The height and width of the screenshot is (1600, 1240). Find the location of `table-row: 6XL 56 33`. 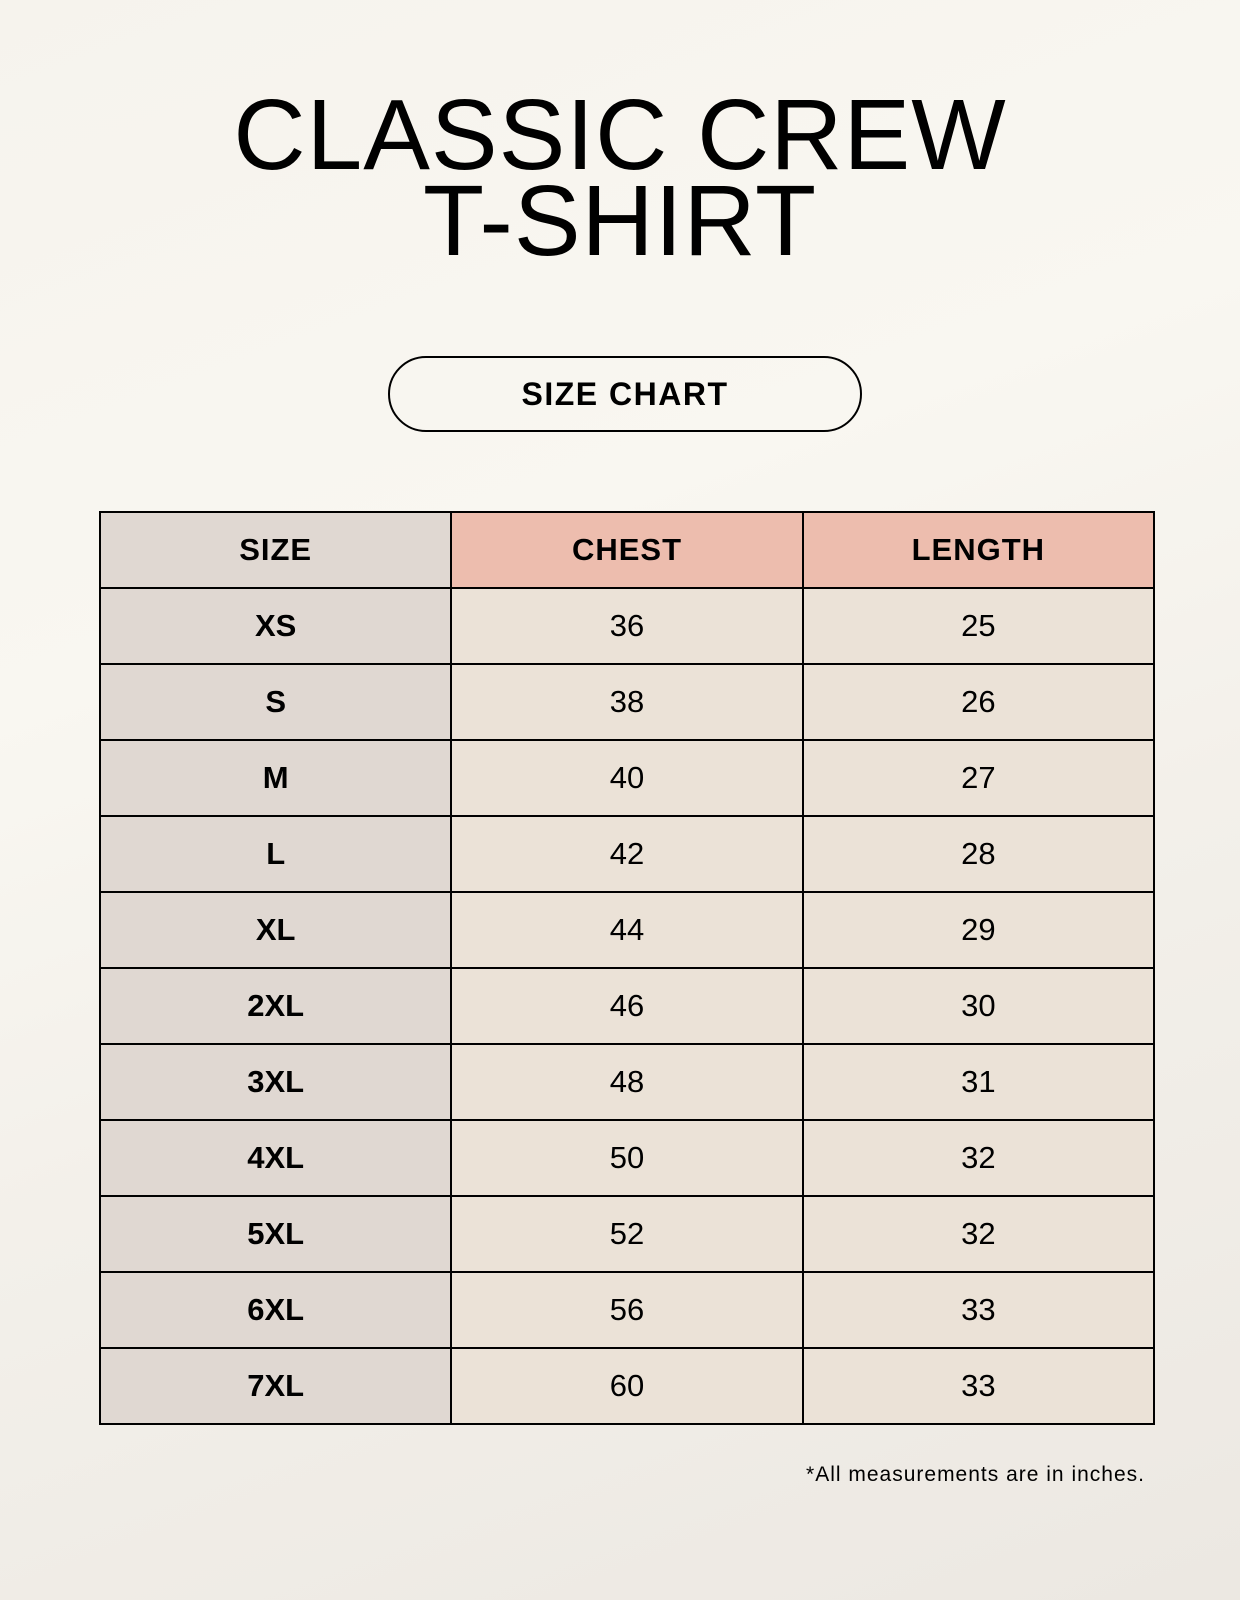

table-row: 6XL 56 33 is located at coordinates (627, 1310).